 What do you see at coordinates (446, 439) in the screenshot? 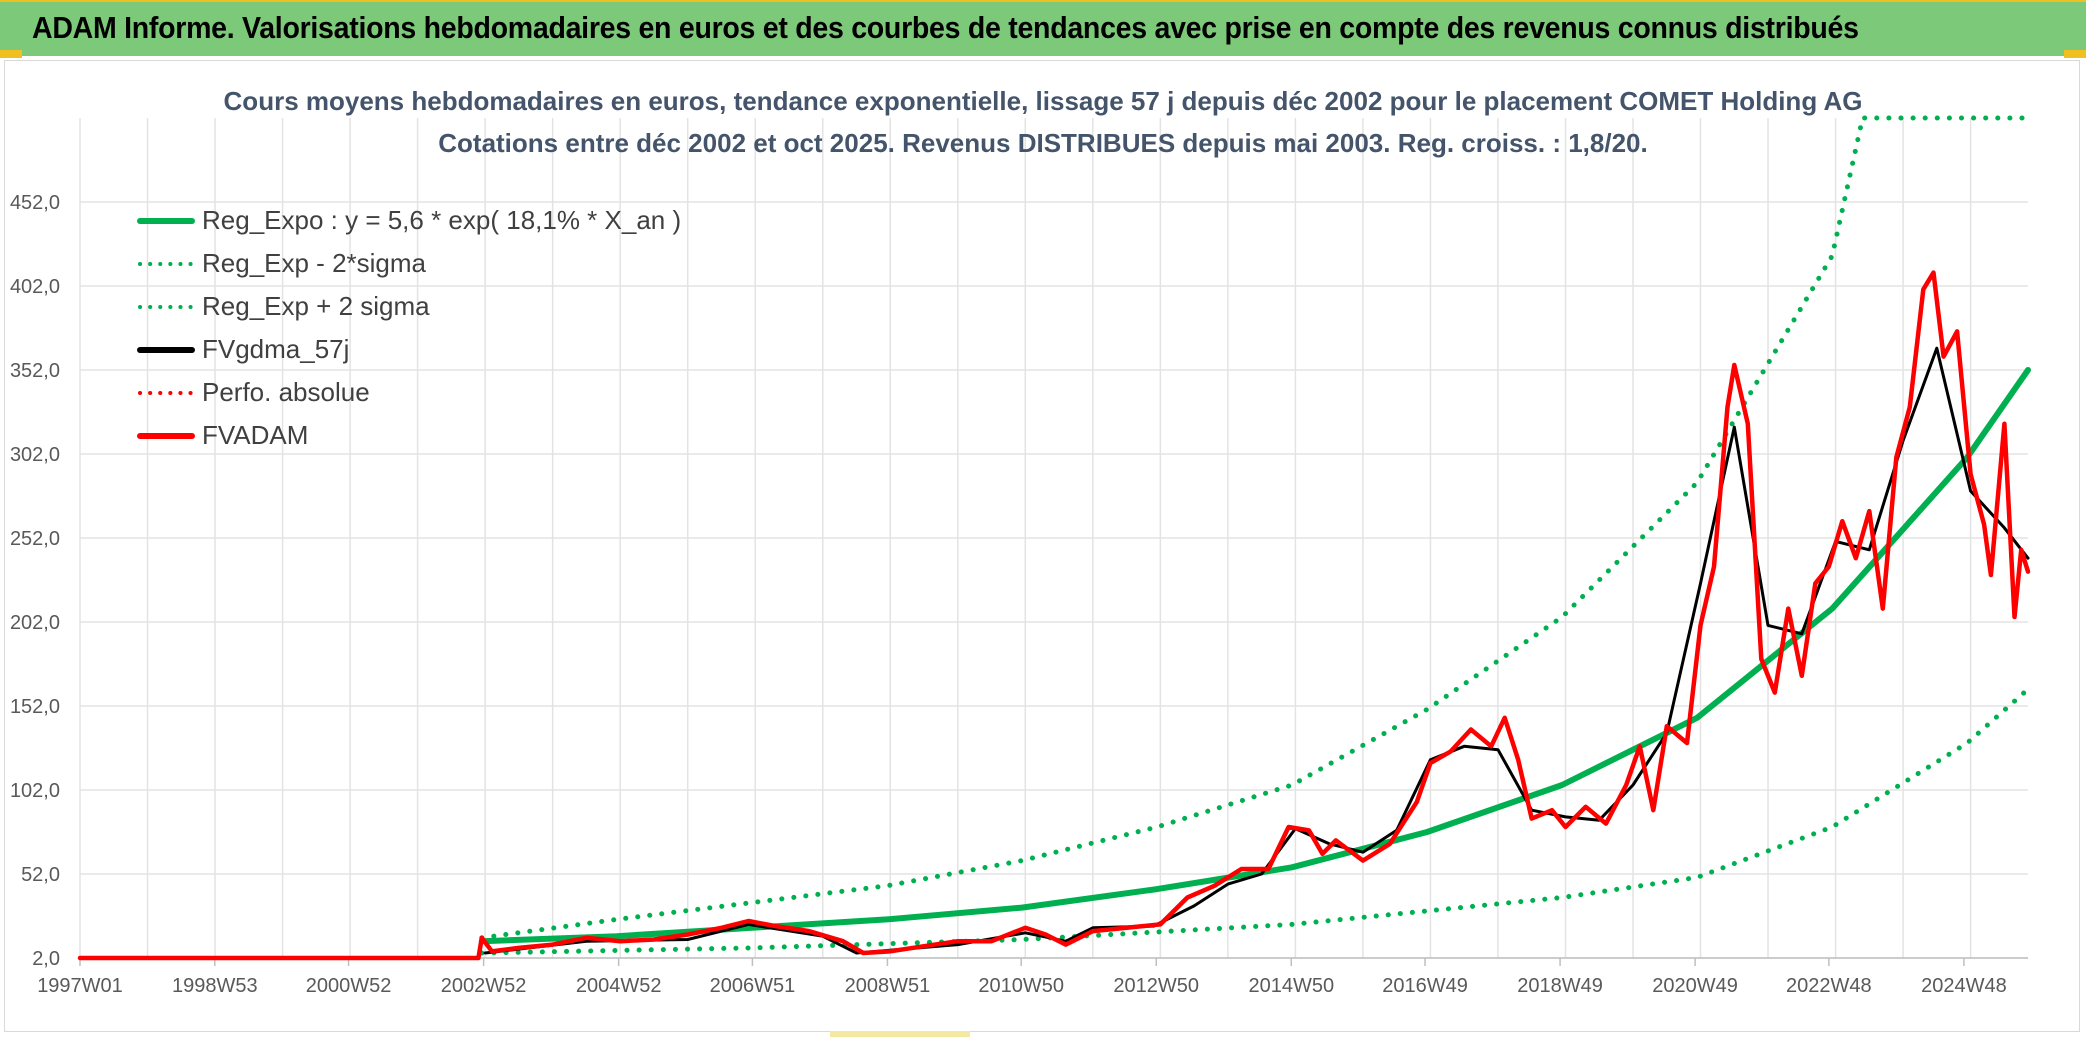
I see `legend-item: FVADAM` at bounding box center [446, 439].